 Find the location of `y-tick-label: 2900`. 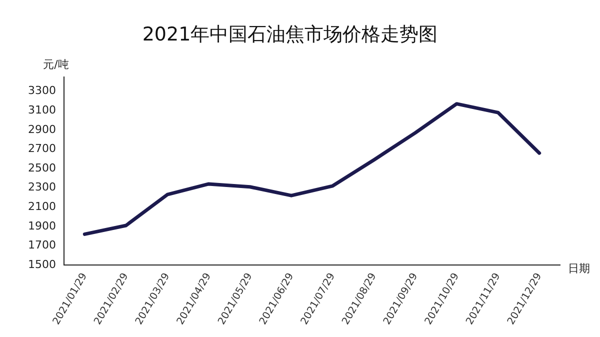

y-tick-label: 2900 is located at coordinates (42, 129).